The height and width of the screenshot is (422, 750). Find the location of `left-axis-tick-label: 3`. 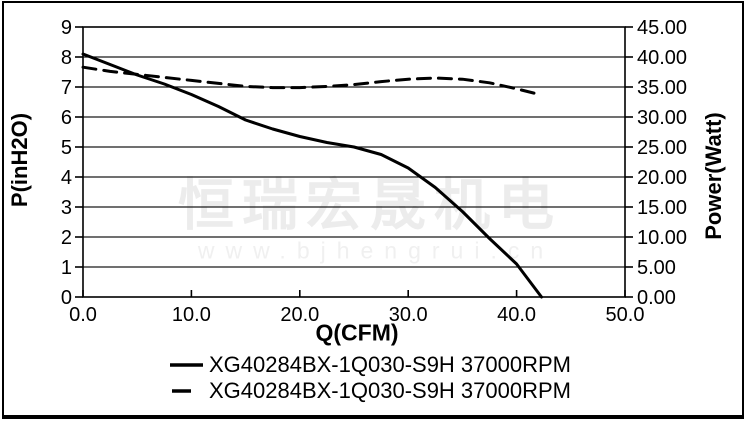

left-axis-tick-label: 3 is located at coordinates (66, 208).